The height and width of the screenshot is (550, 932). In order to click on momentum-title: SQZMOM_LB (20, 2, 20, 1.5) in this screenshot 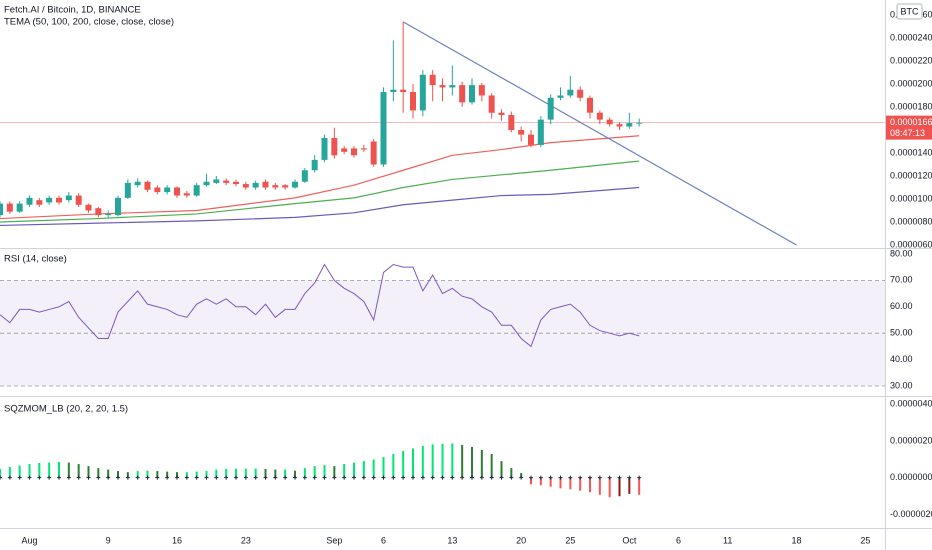, I will do `click(66, 409)`.